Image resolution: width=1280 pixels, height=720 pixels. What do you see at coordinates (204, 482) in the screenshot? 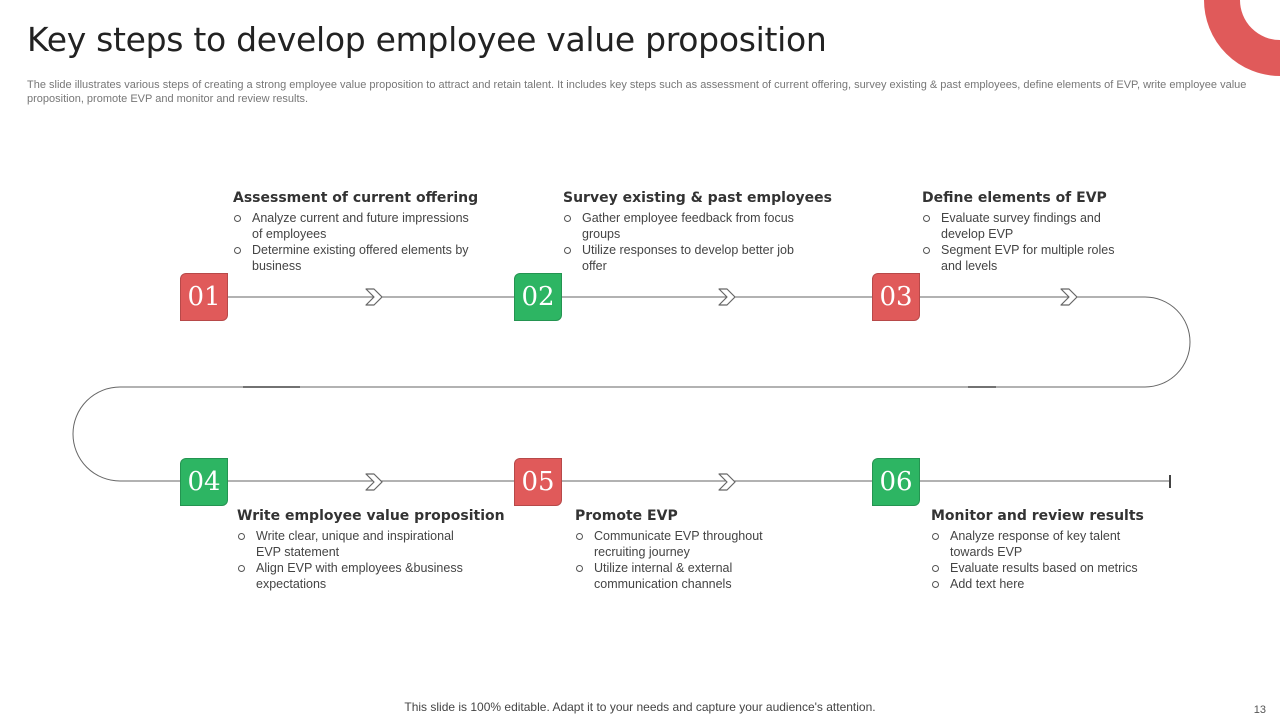
I see `step-badge-04: 04` at bounding box center [204, 482].